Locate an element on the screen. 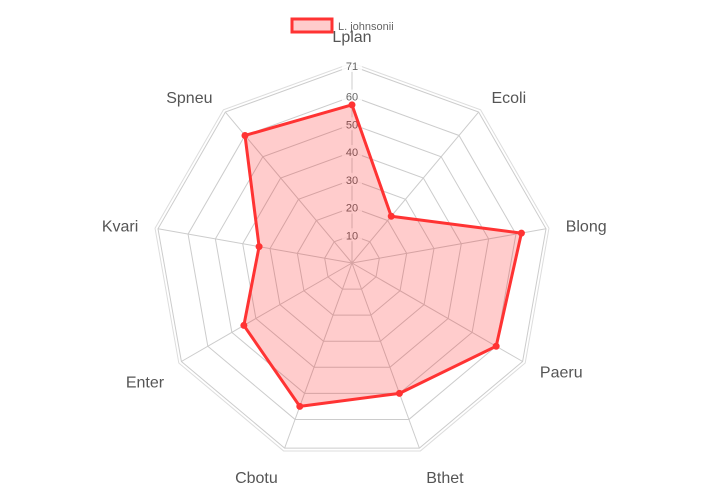 This screenshot has width=720, height=496. data-point-bthet is located at coordinates (399, 393).